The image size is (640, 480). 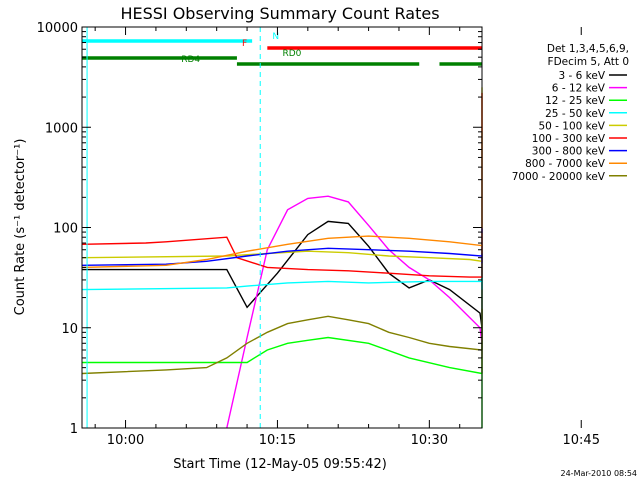 What do you see at coordinates (280, 464) in the screenshot?
I see `x-axis-label: Start Time (12-May-05 09:55:42)` at bounding box center [280, 464].